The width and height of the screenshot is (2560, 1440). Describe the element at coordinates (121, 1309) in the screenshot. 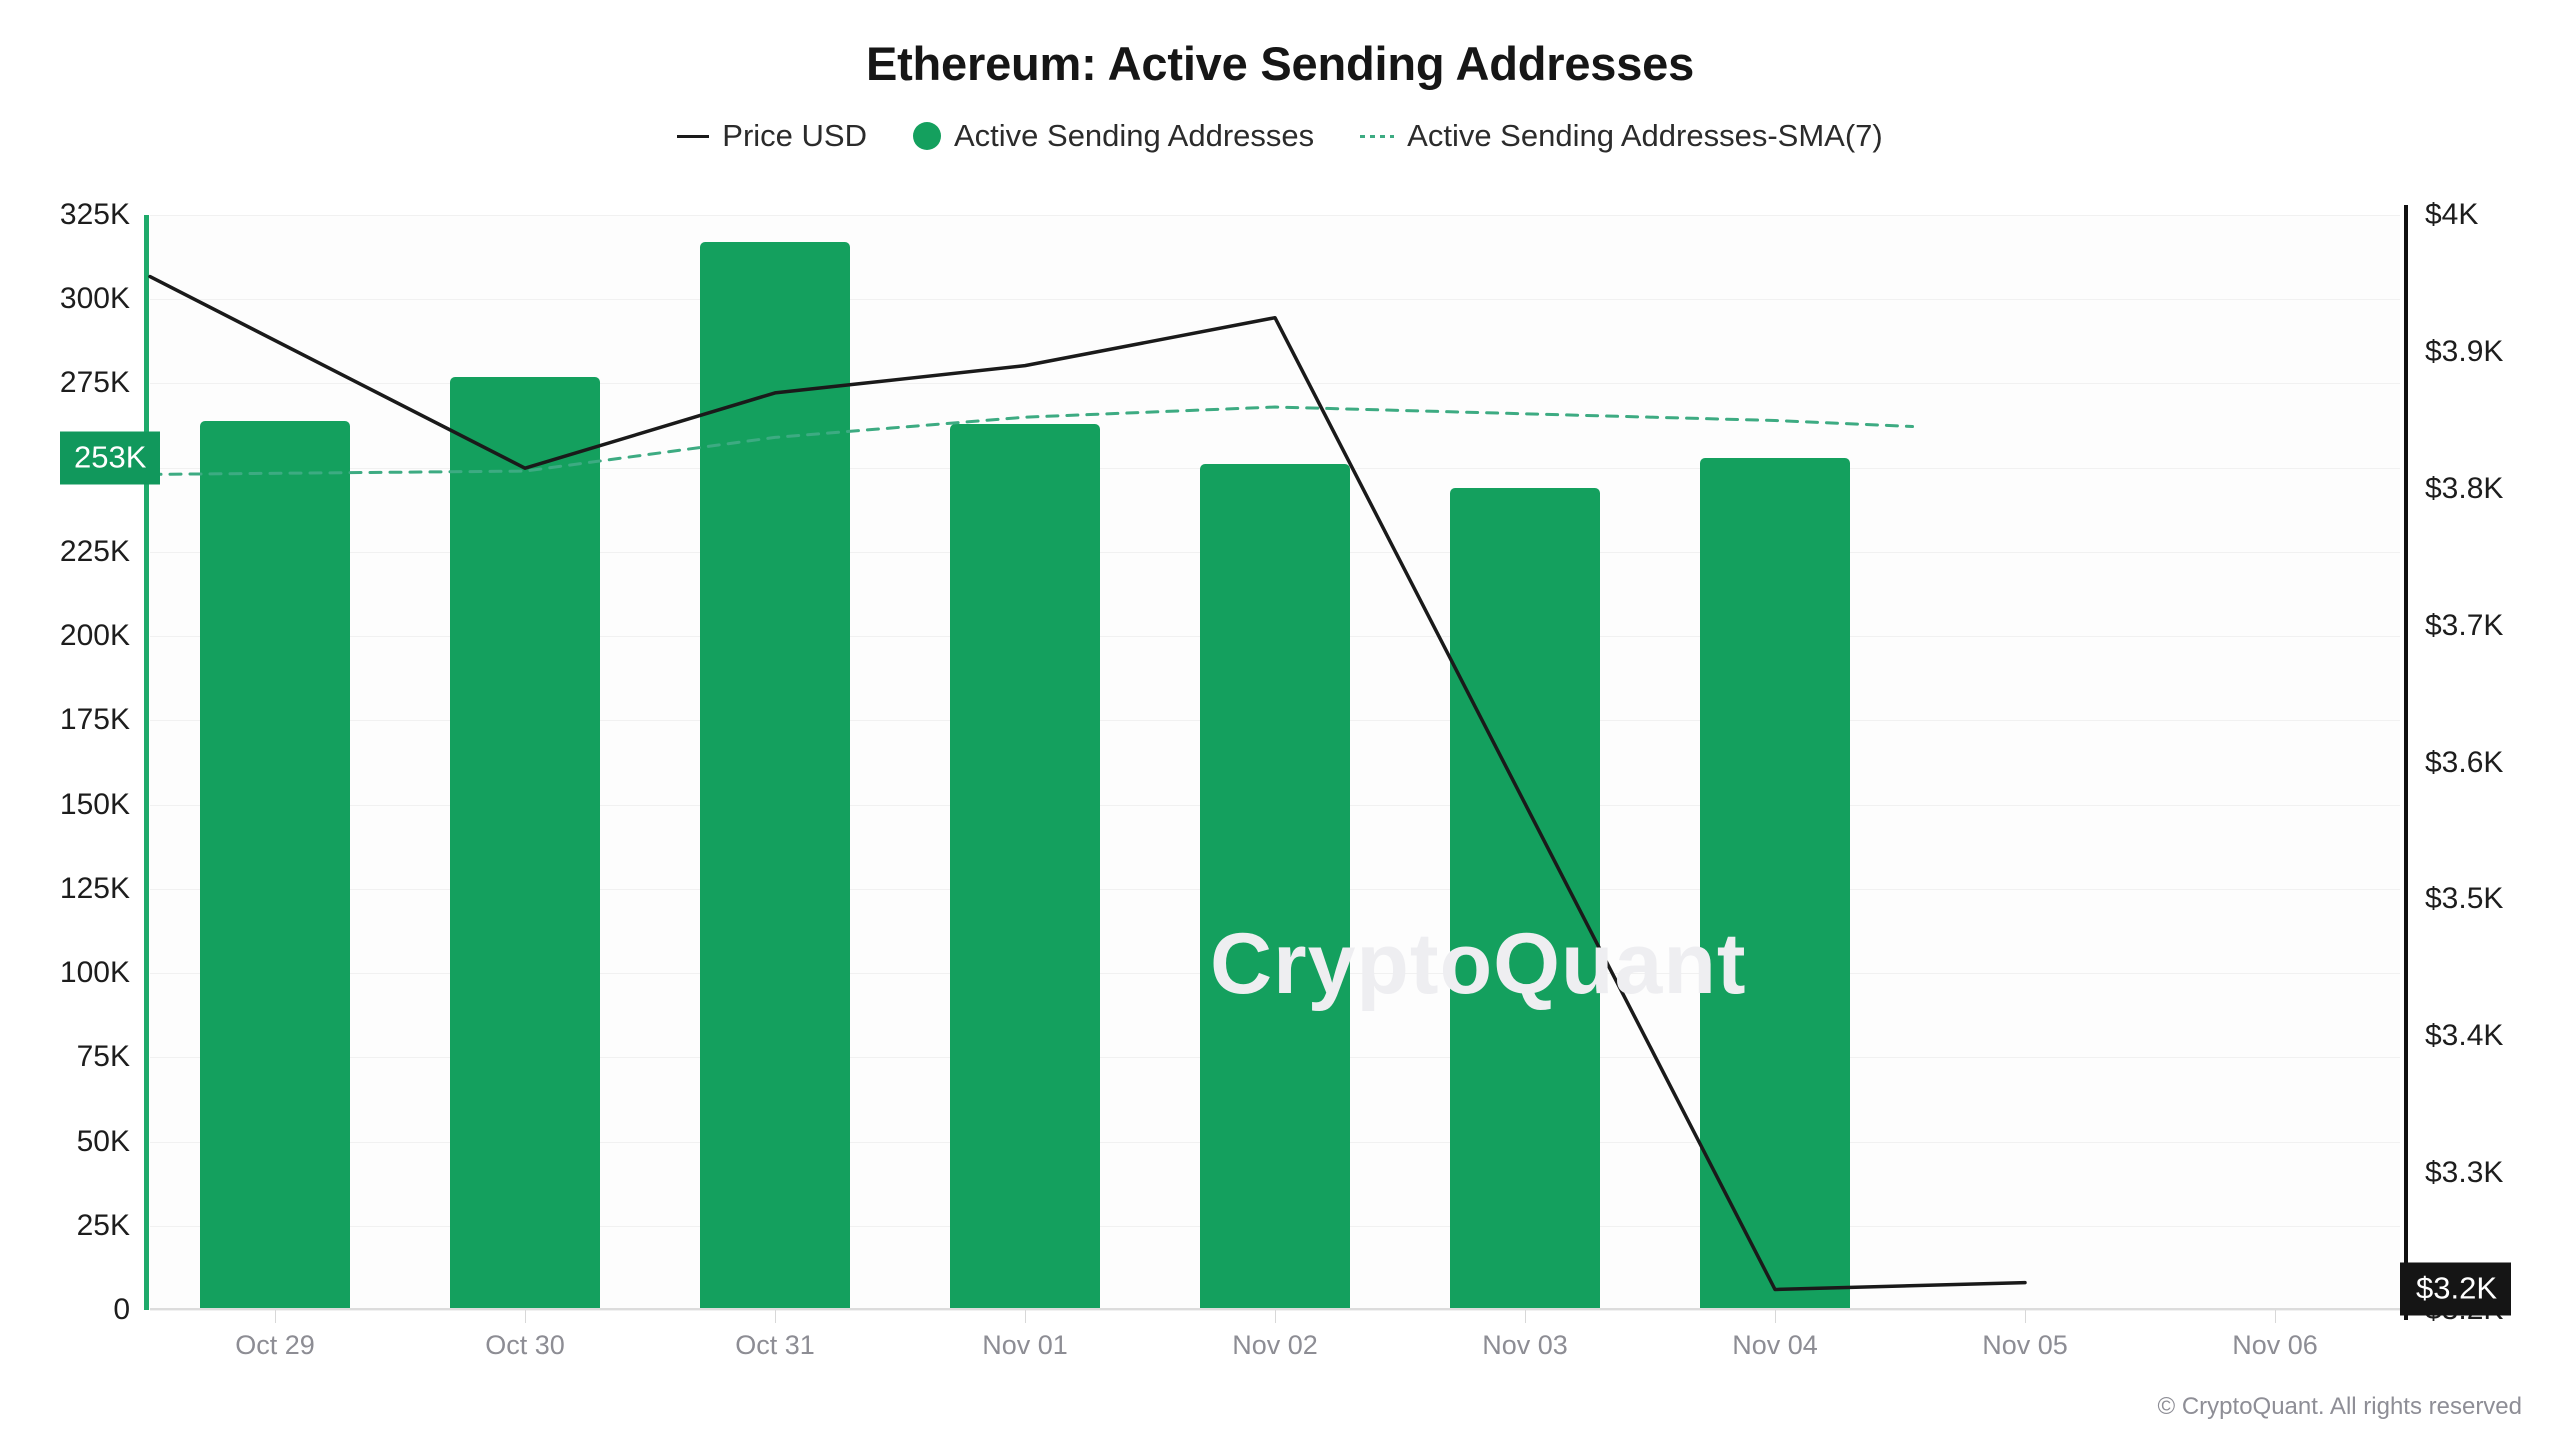

I see `y-axis-left-tick-label: 0` at that location.